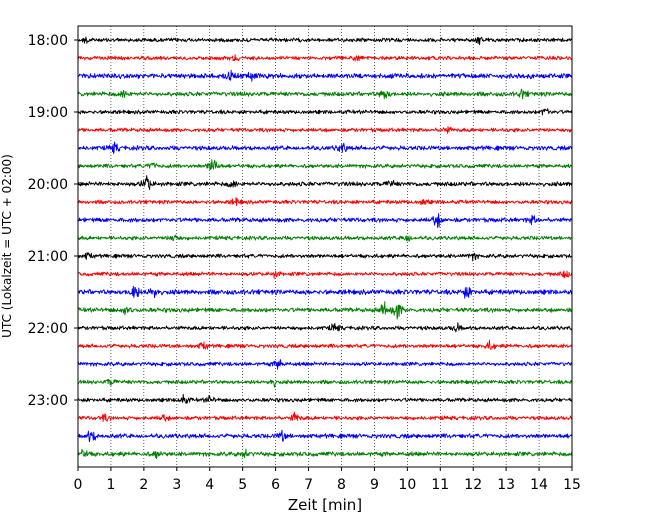 This screenshot has width=650, height=520. Describe the element at coordinates (325, 147) in the screenshot. I see `trace-1930` at that location.